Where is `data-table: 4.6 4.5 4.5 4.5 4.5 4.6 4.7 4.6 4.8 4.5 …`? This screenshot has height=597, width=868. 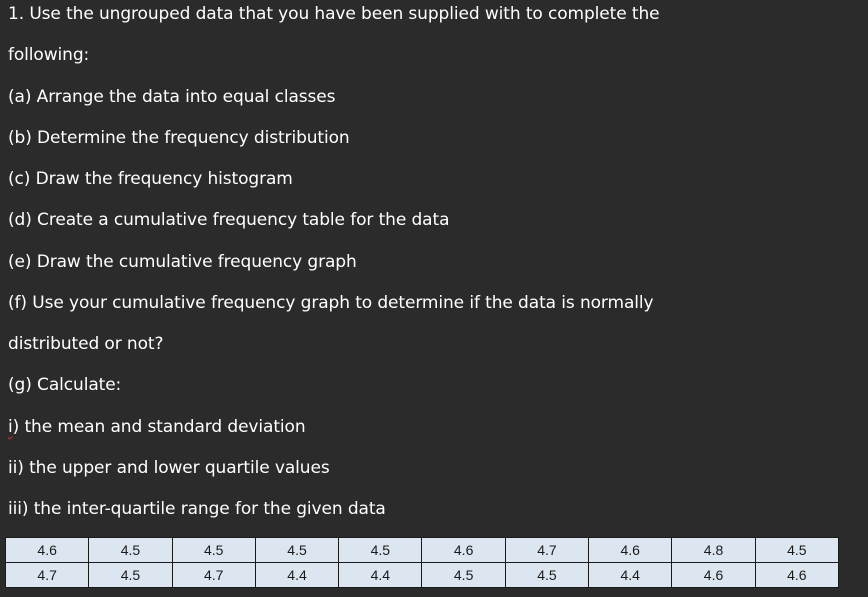
data-table: 4.6 4.5 4.5 4.5 4.5 4.6 4.7 4.6 4.8 4.5 … is located at coordinates (422, 562).